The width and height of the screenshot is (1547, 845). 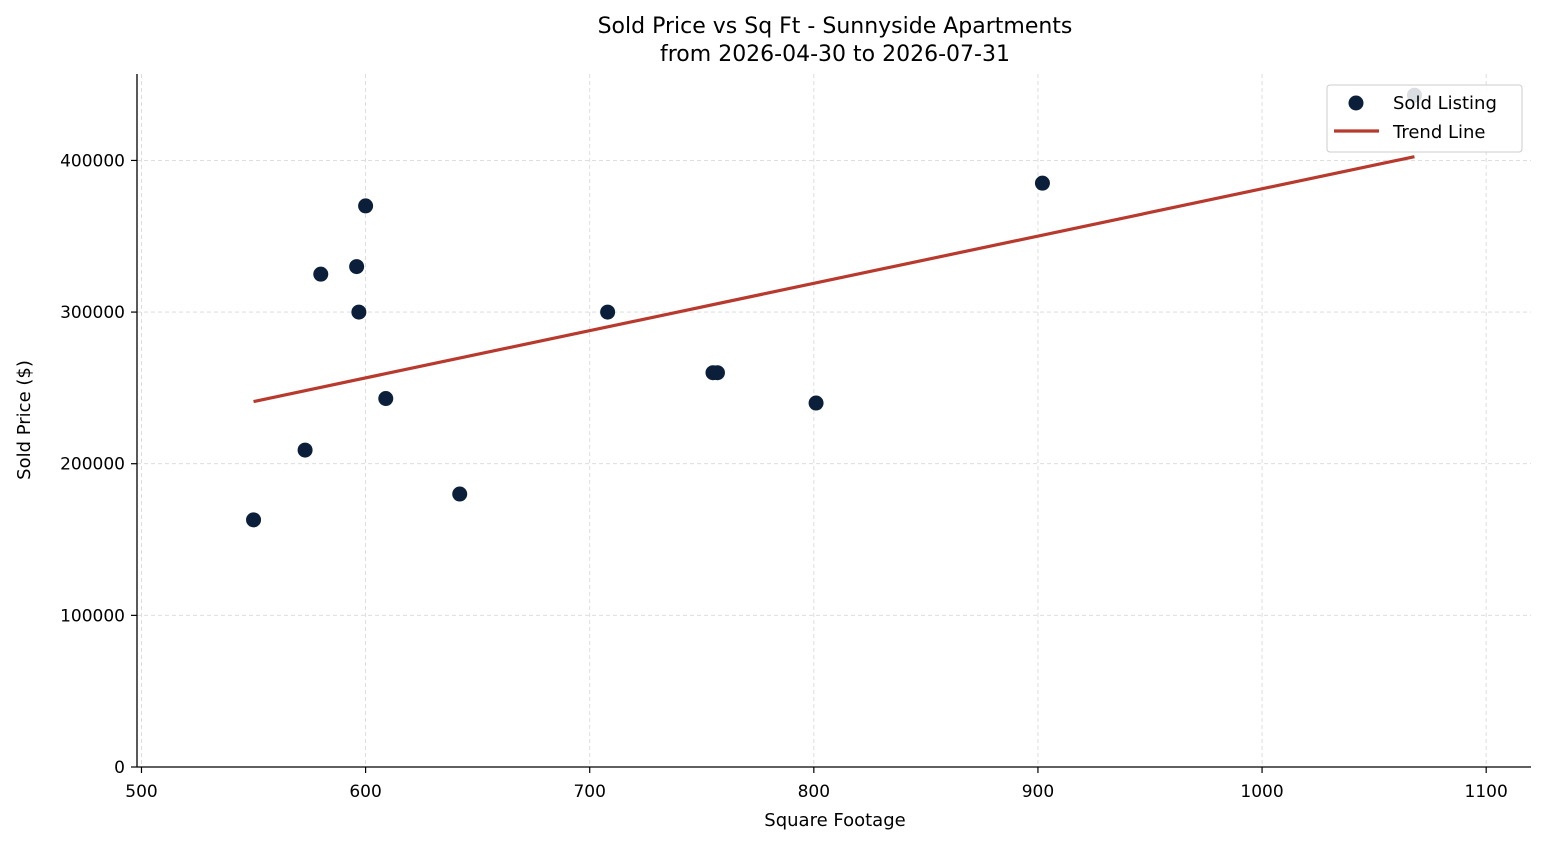 I want to click on y-tick-label: 400000, so click(x=92, y=161).